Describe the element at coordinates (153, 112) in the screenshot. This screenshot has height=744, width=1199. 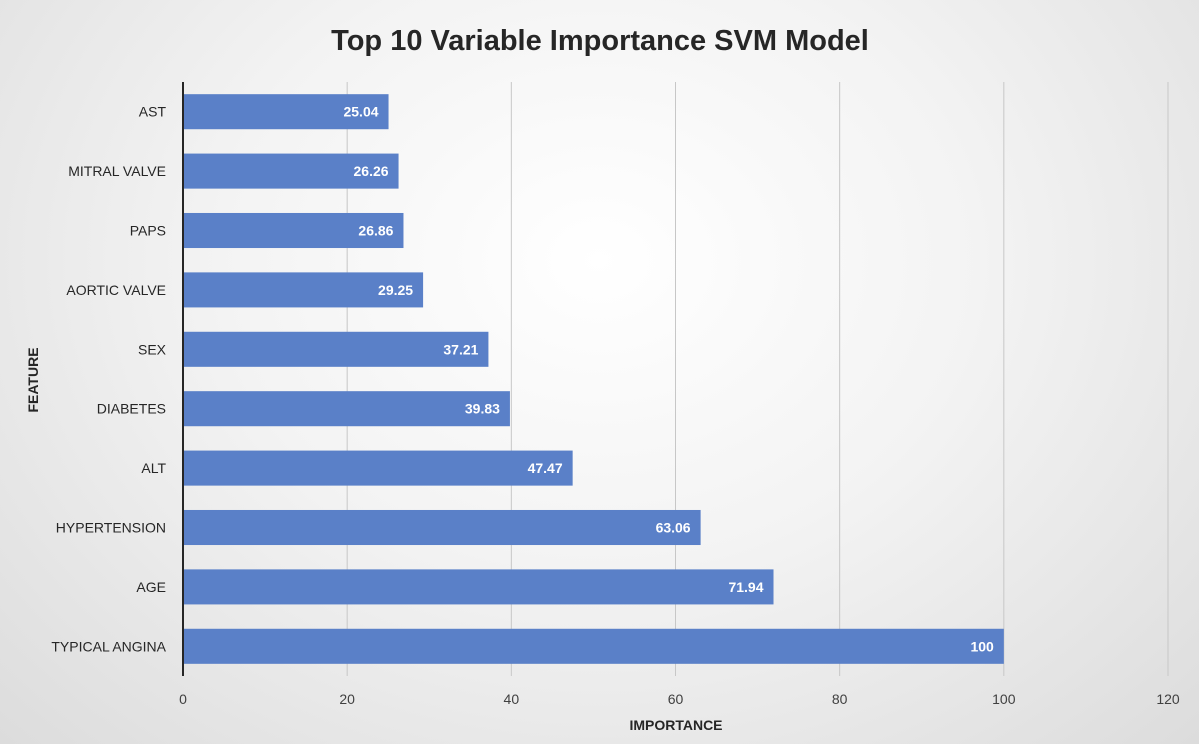
I see `category-label: AST` at that location.